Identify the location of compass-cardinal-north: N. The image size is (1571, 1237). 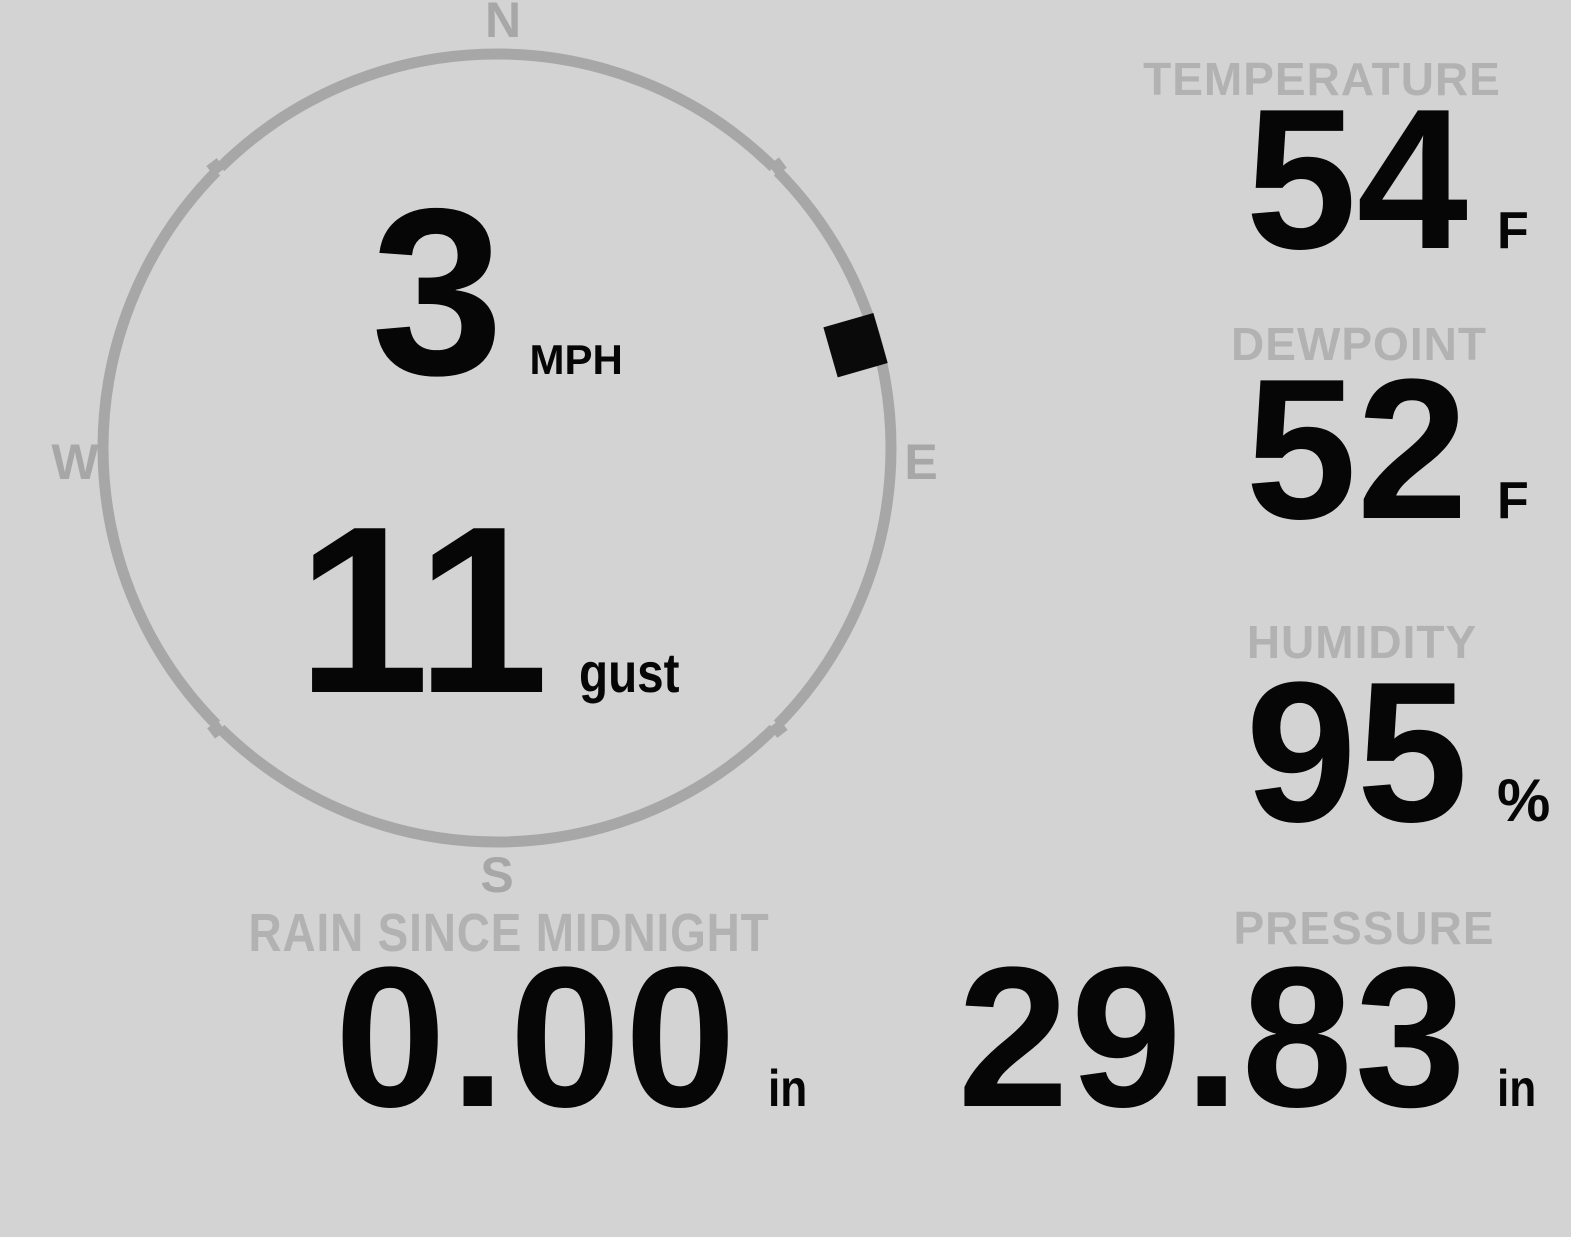
(503, 24).